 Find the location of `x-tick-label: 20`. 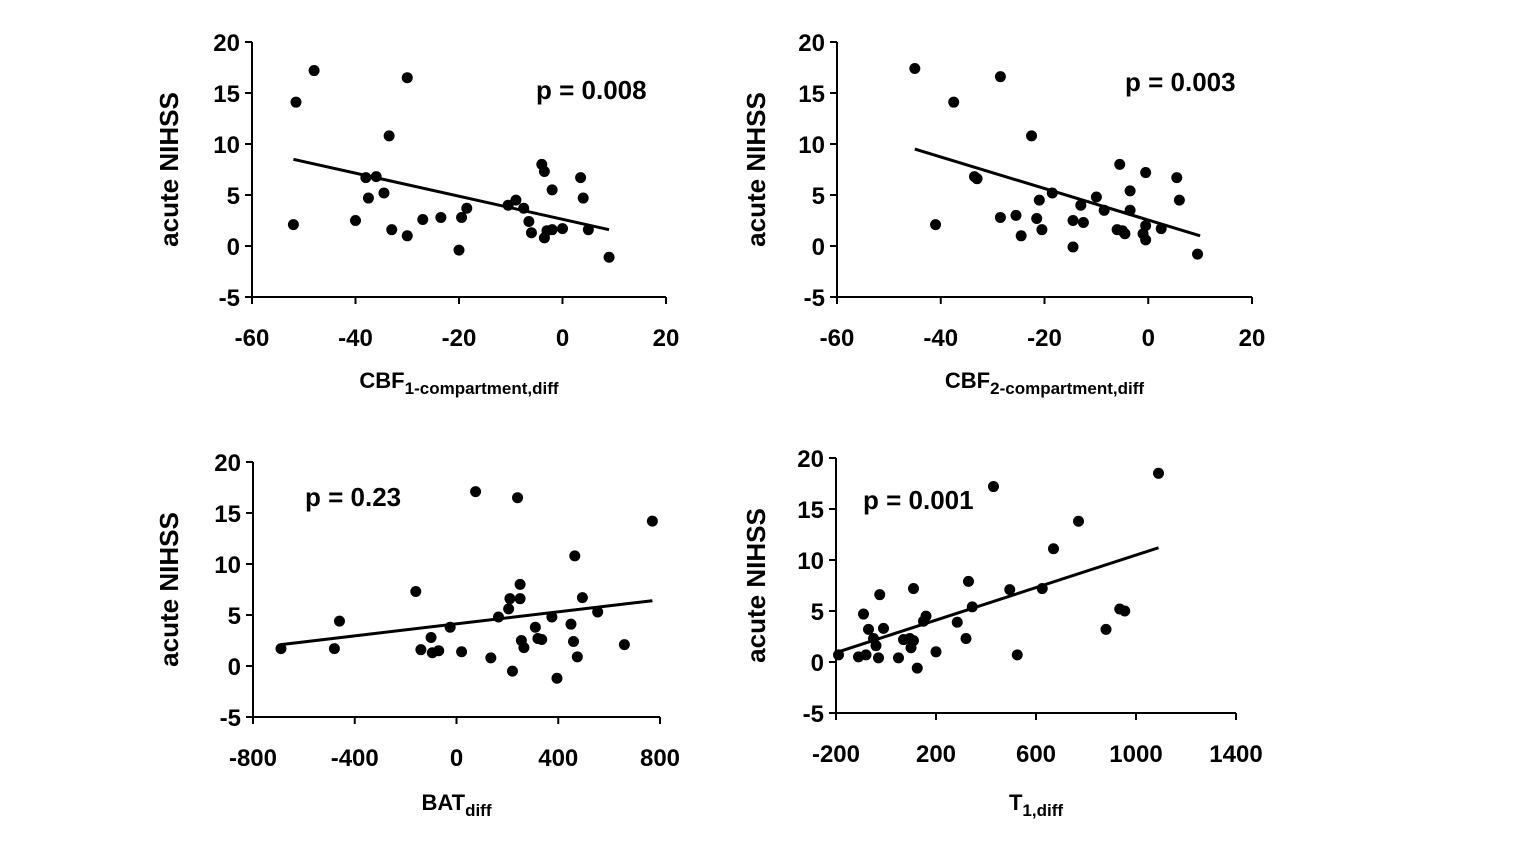

x-tick-label: 20 is located at coordinates (666, 338).